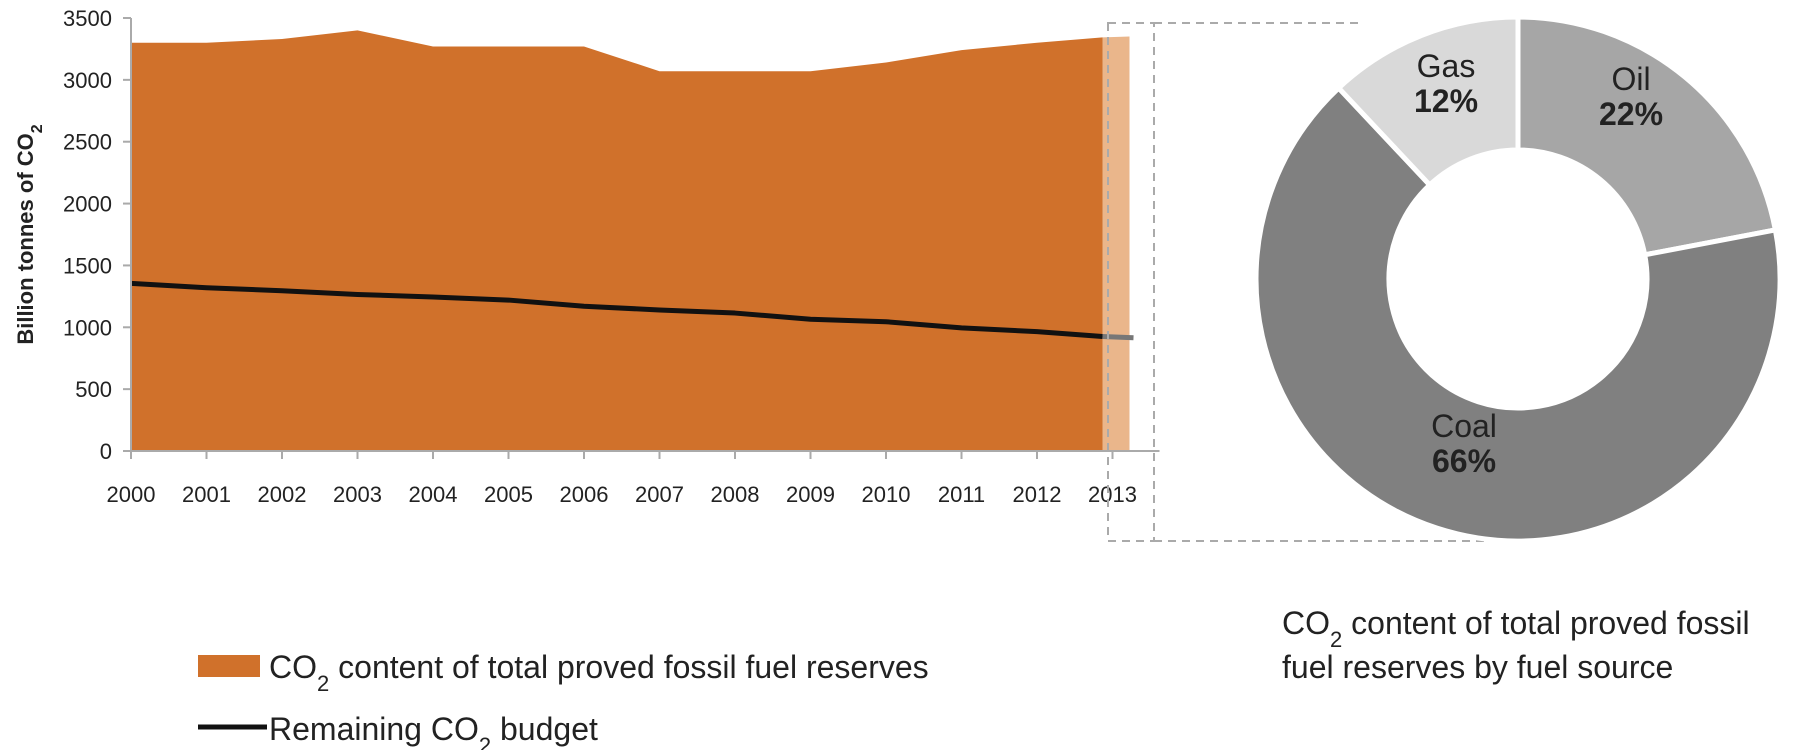 The width and height of the screenshot is (1804, 750). What do you see at coordinates (508, 494) in the screenshot?
I see `x-tick-label: 2005` at bounding box center [508, 494].